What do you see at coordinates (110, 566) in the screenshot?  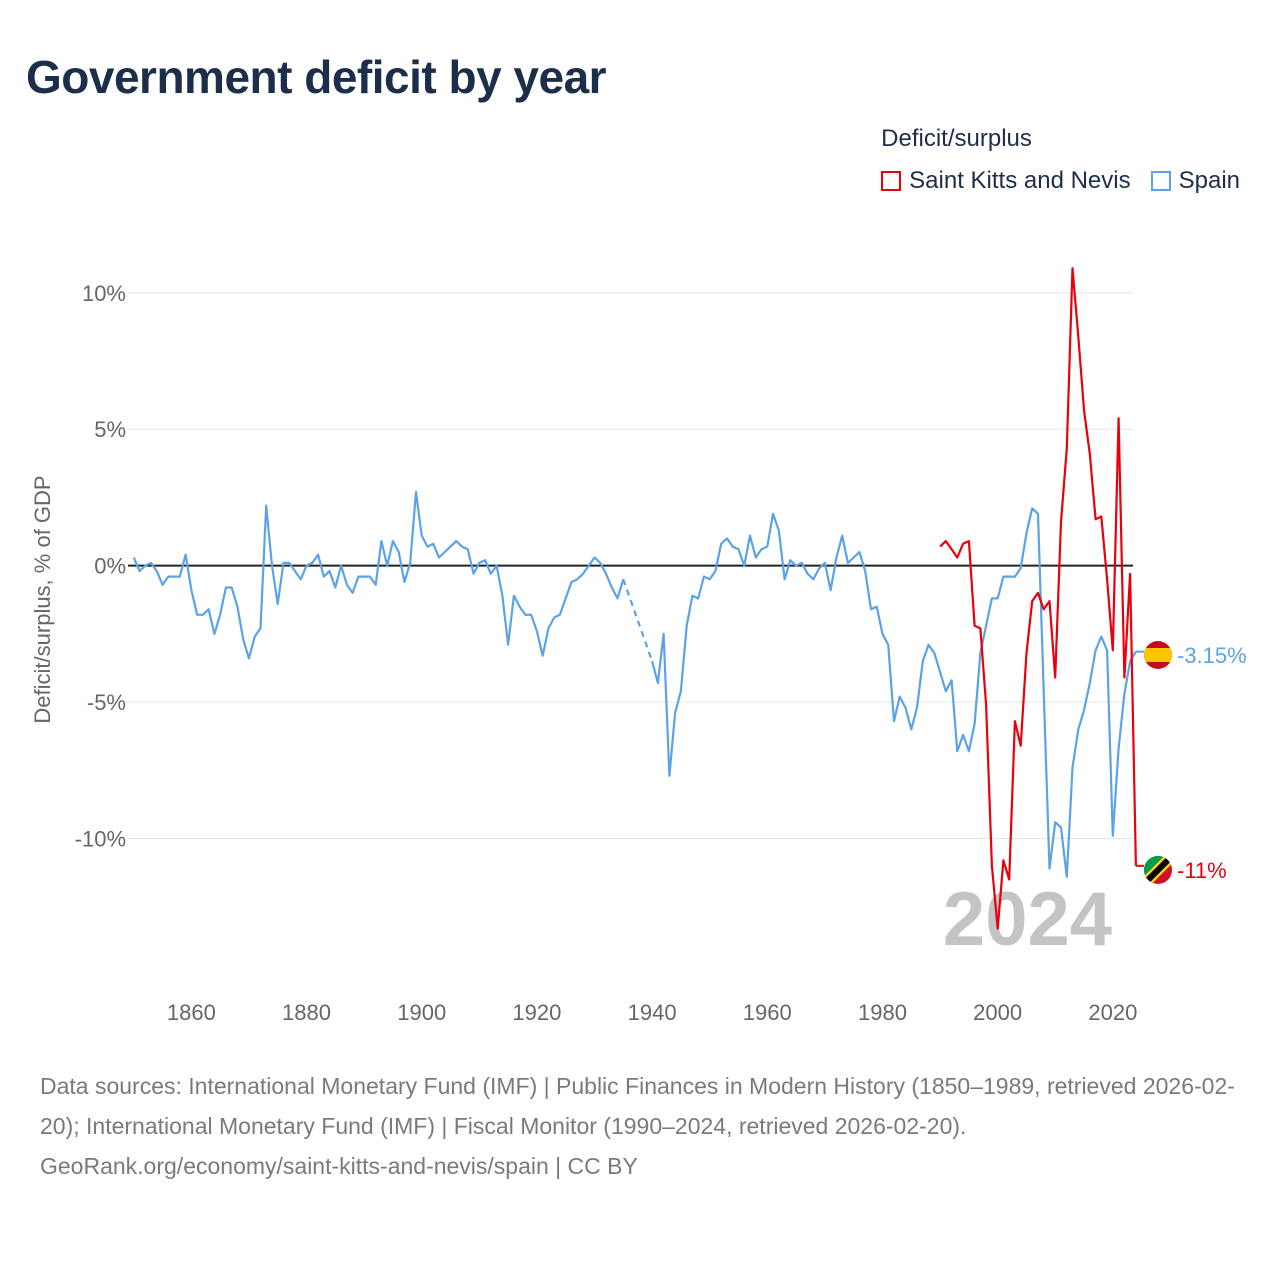 I see `y-tick-label: 0%` at bounding box center [110, 566].